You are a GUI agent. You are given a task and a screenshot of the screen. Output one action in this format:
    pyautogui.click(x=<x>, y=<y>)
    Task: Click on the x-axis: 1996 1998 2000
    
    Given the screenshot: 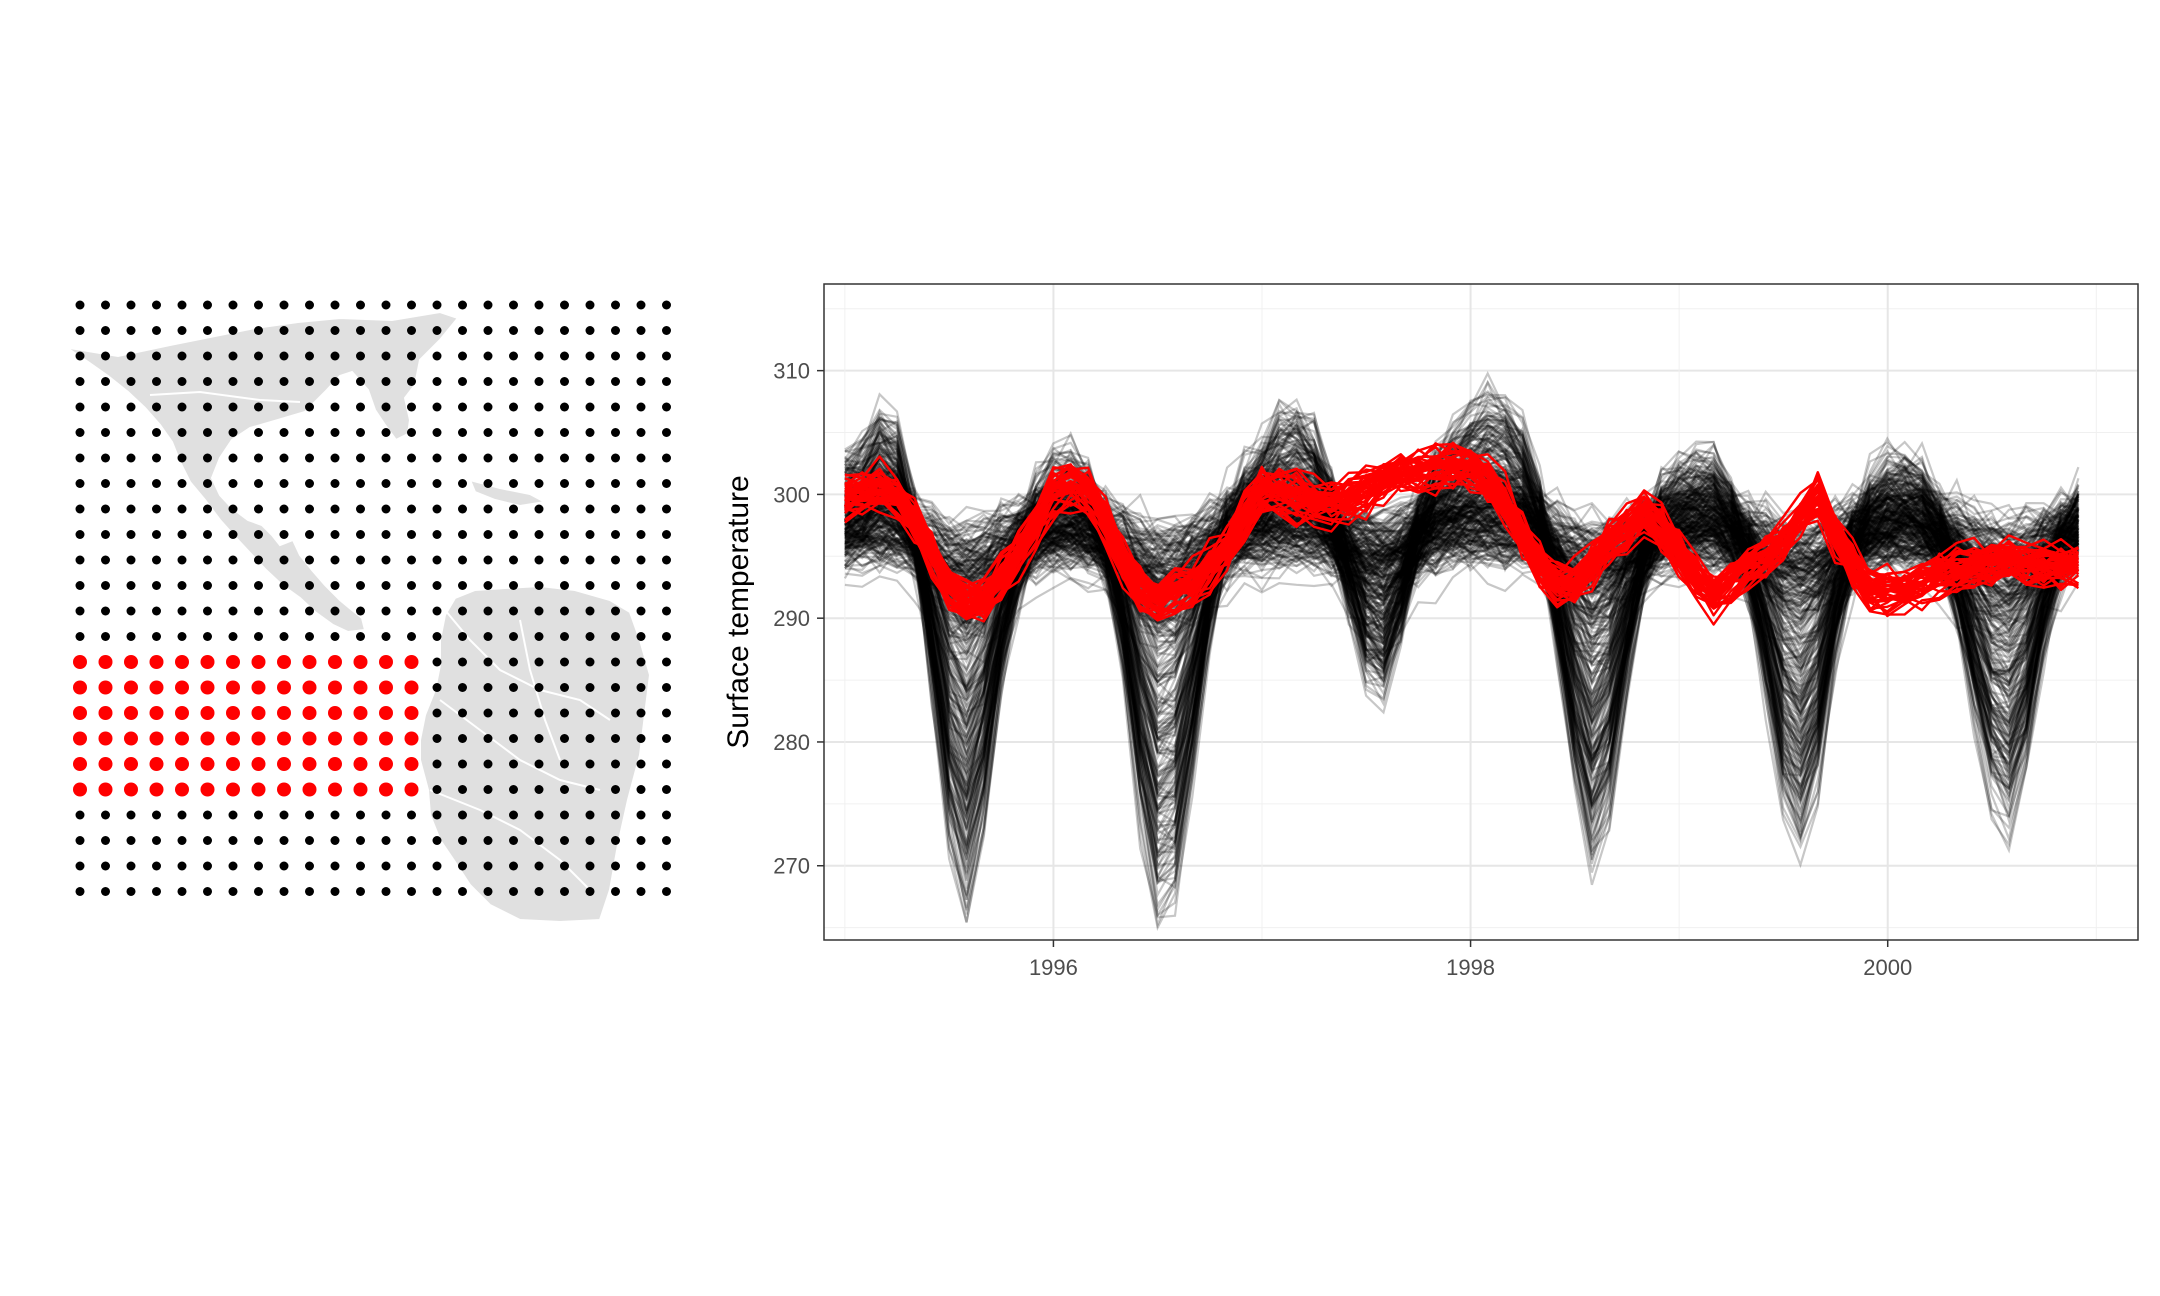 What is the action you would take?
    pyautogui.click(x=1470, y=960)
    